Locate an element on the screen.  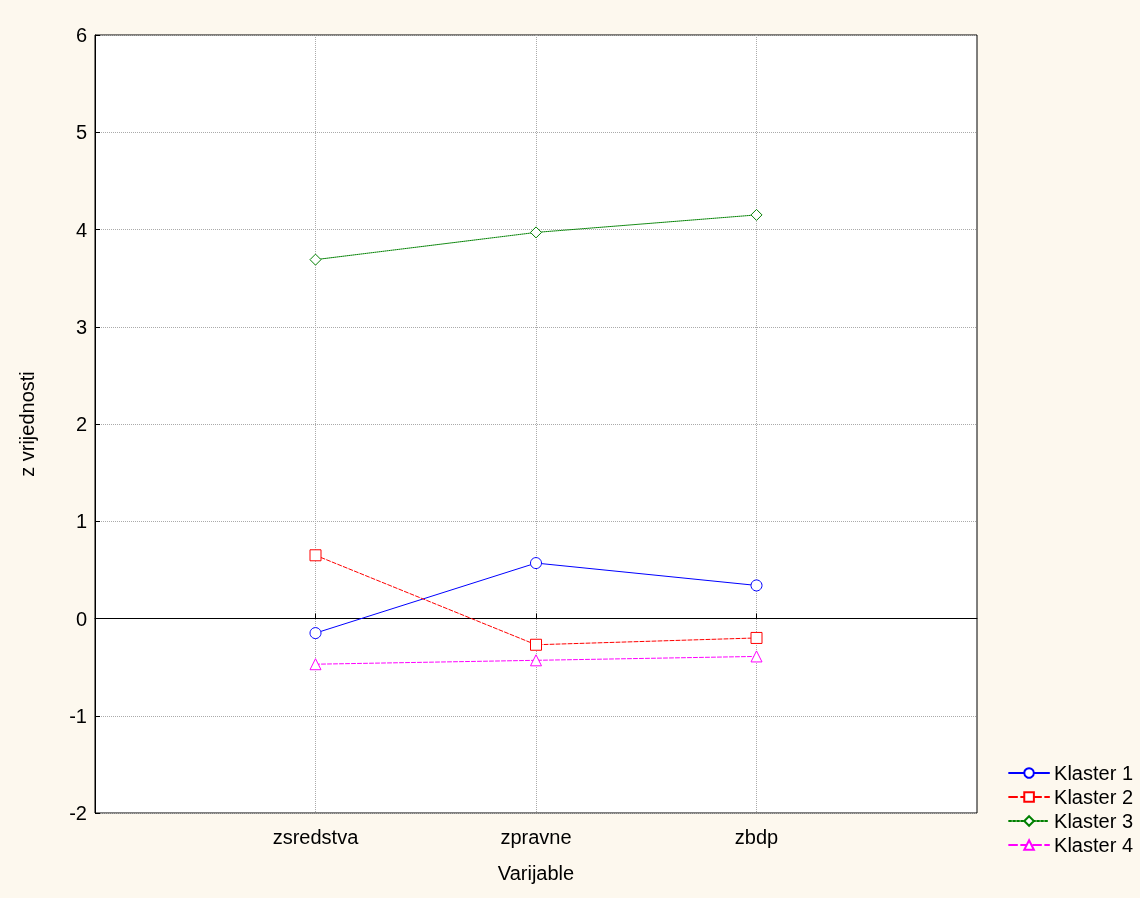
y-tick-label: 4 is located at coordinates (81, 229).